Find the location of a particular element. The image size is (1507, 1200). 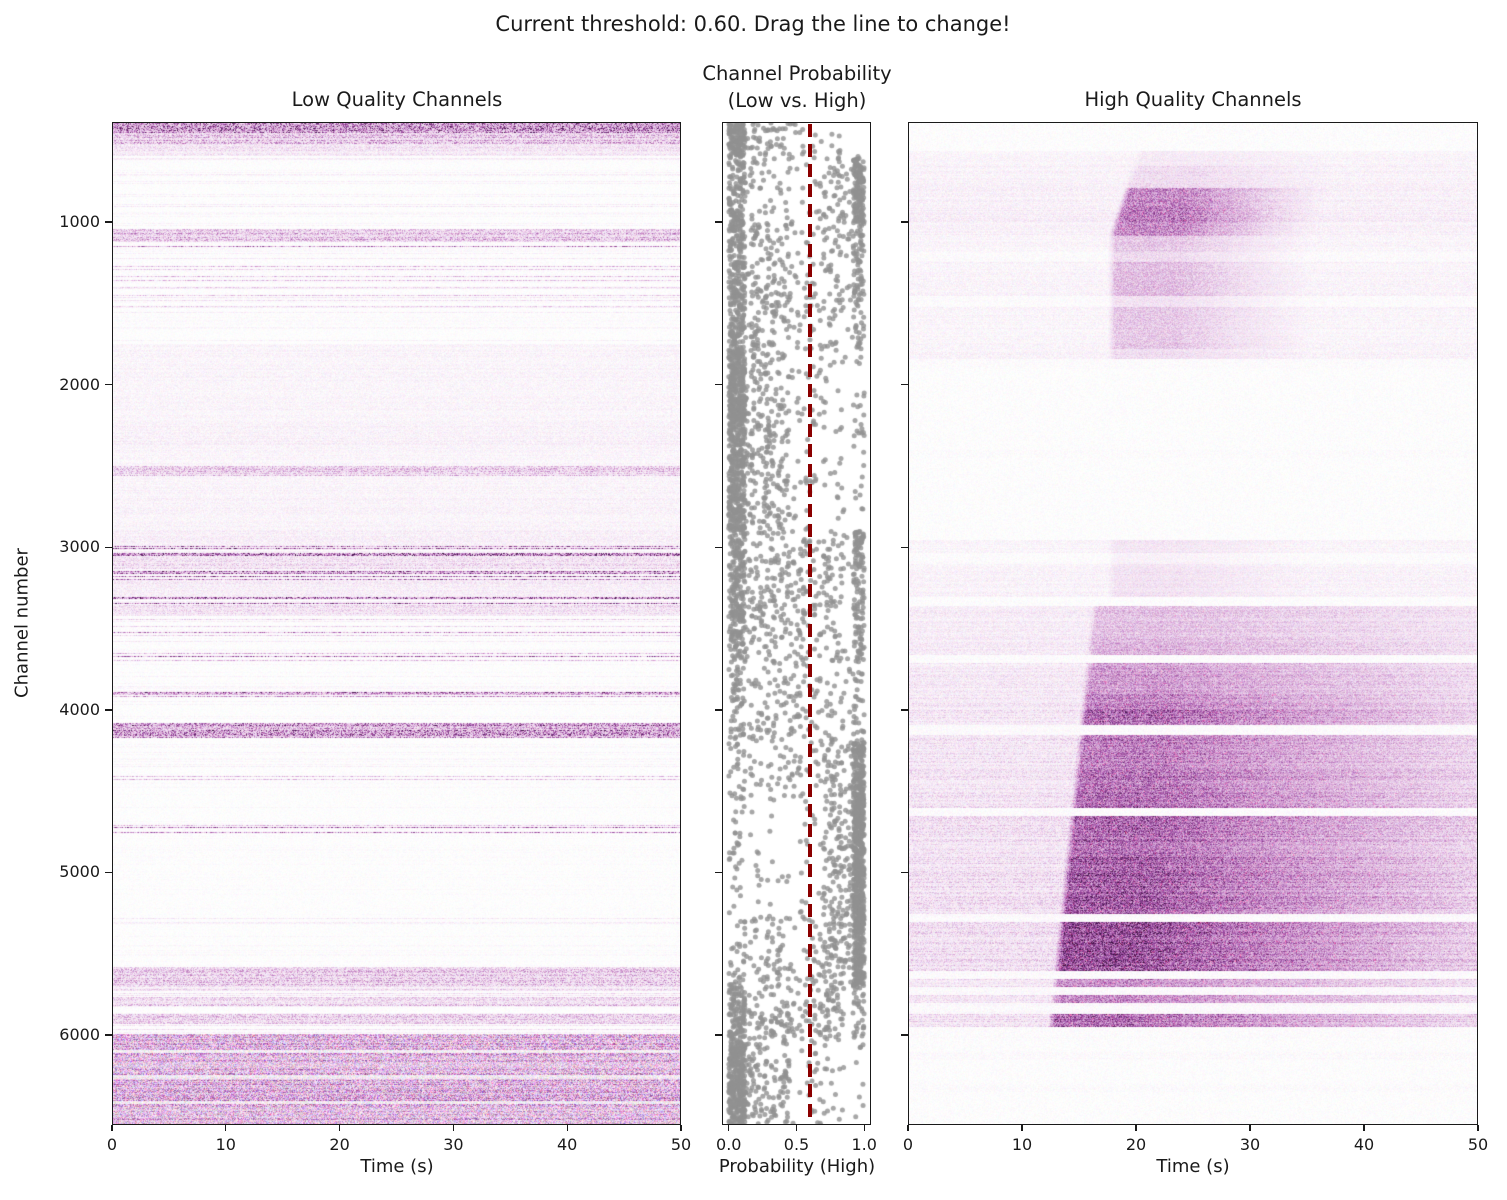

low-panel-title: Low Quality Channels is located at coordinates (397, 99).